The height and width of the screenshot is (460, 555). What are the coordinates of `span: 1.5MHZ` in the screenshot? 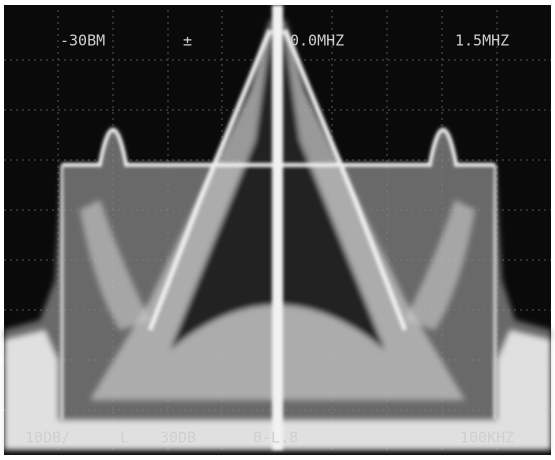 It's located at (482, 41).